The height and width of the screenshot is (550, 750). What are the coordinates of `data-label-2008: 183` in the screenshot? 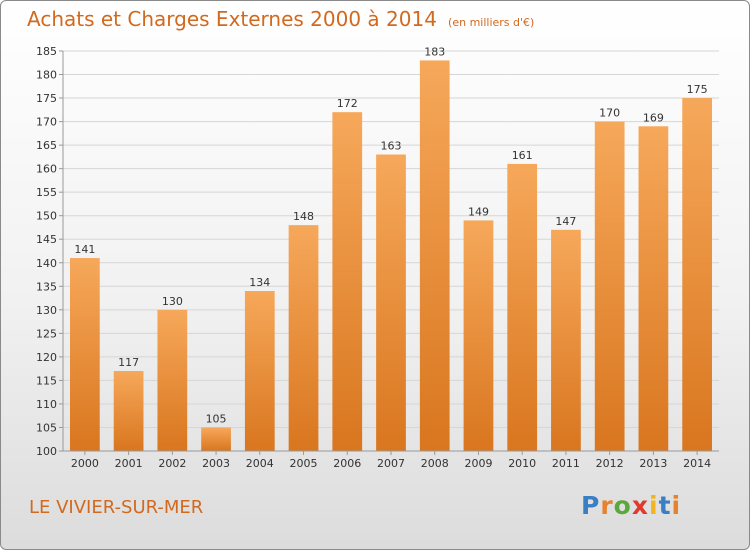 It's located at (434, 51).